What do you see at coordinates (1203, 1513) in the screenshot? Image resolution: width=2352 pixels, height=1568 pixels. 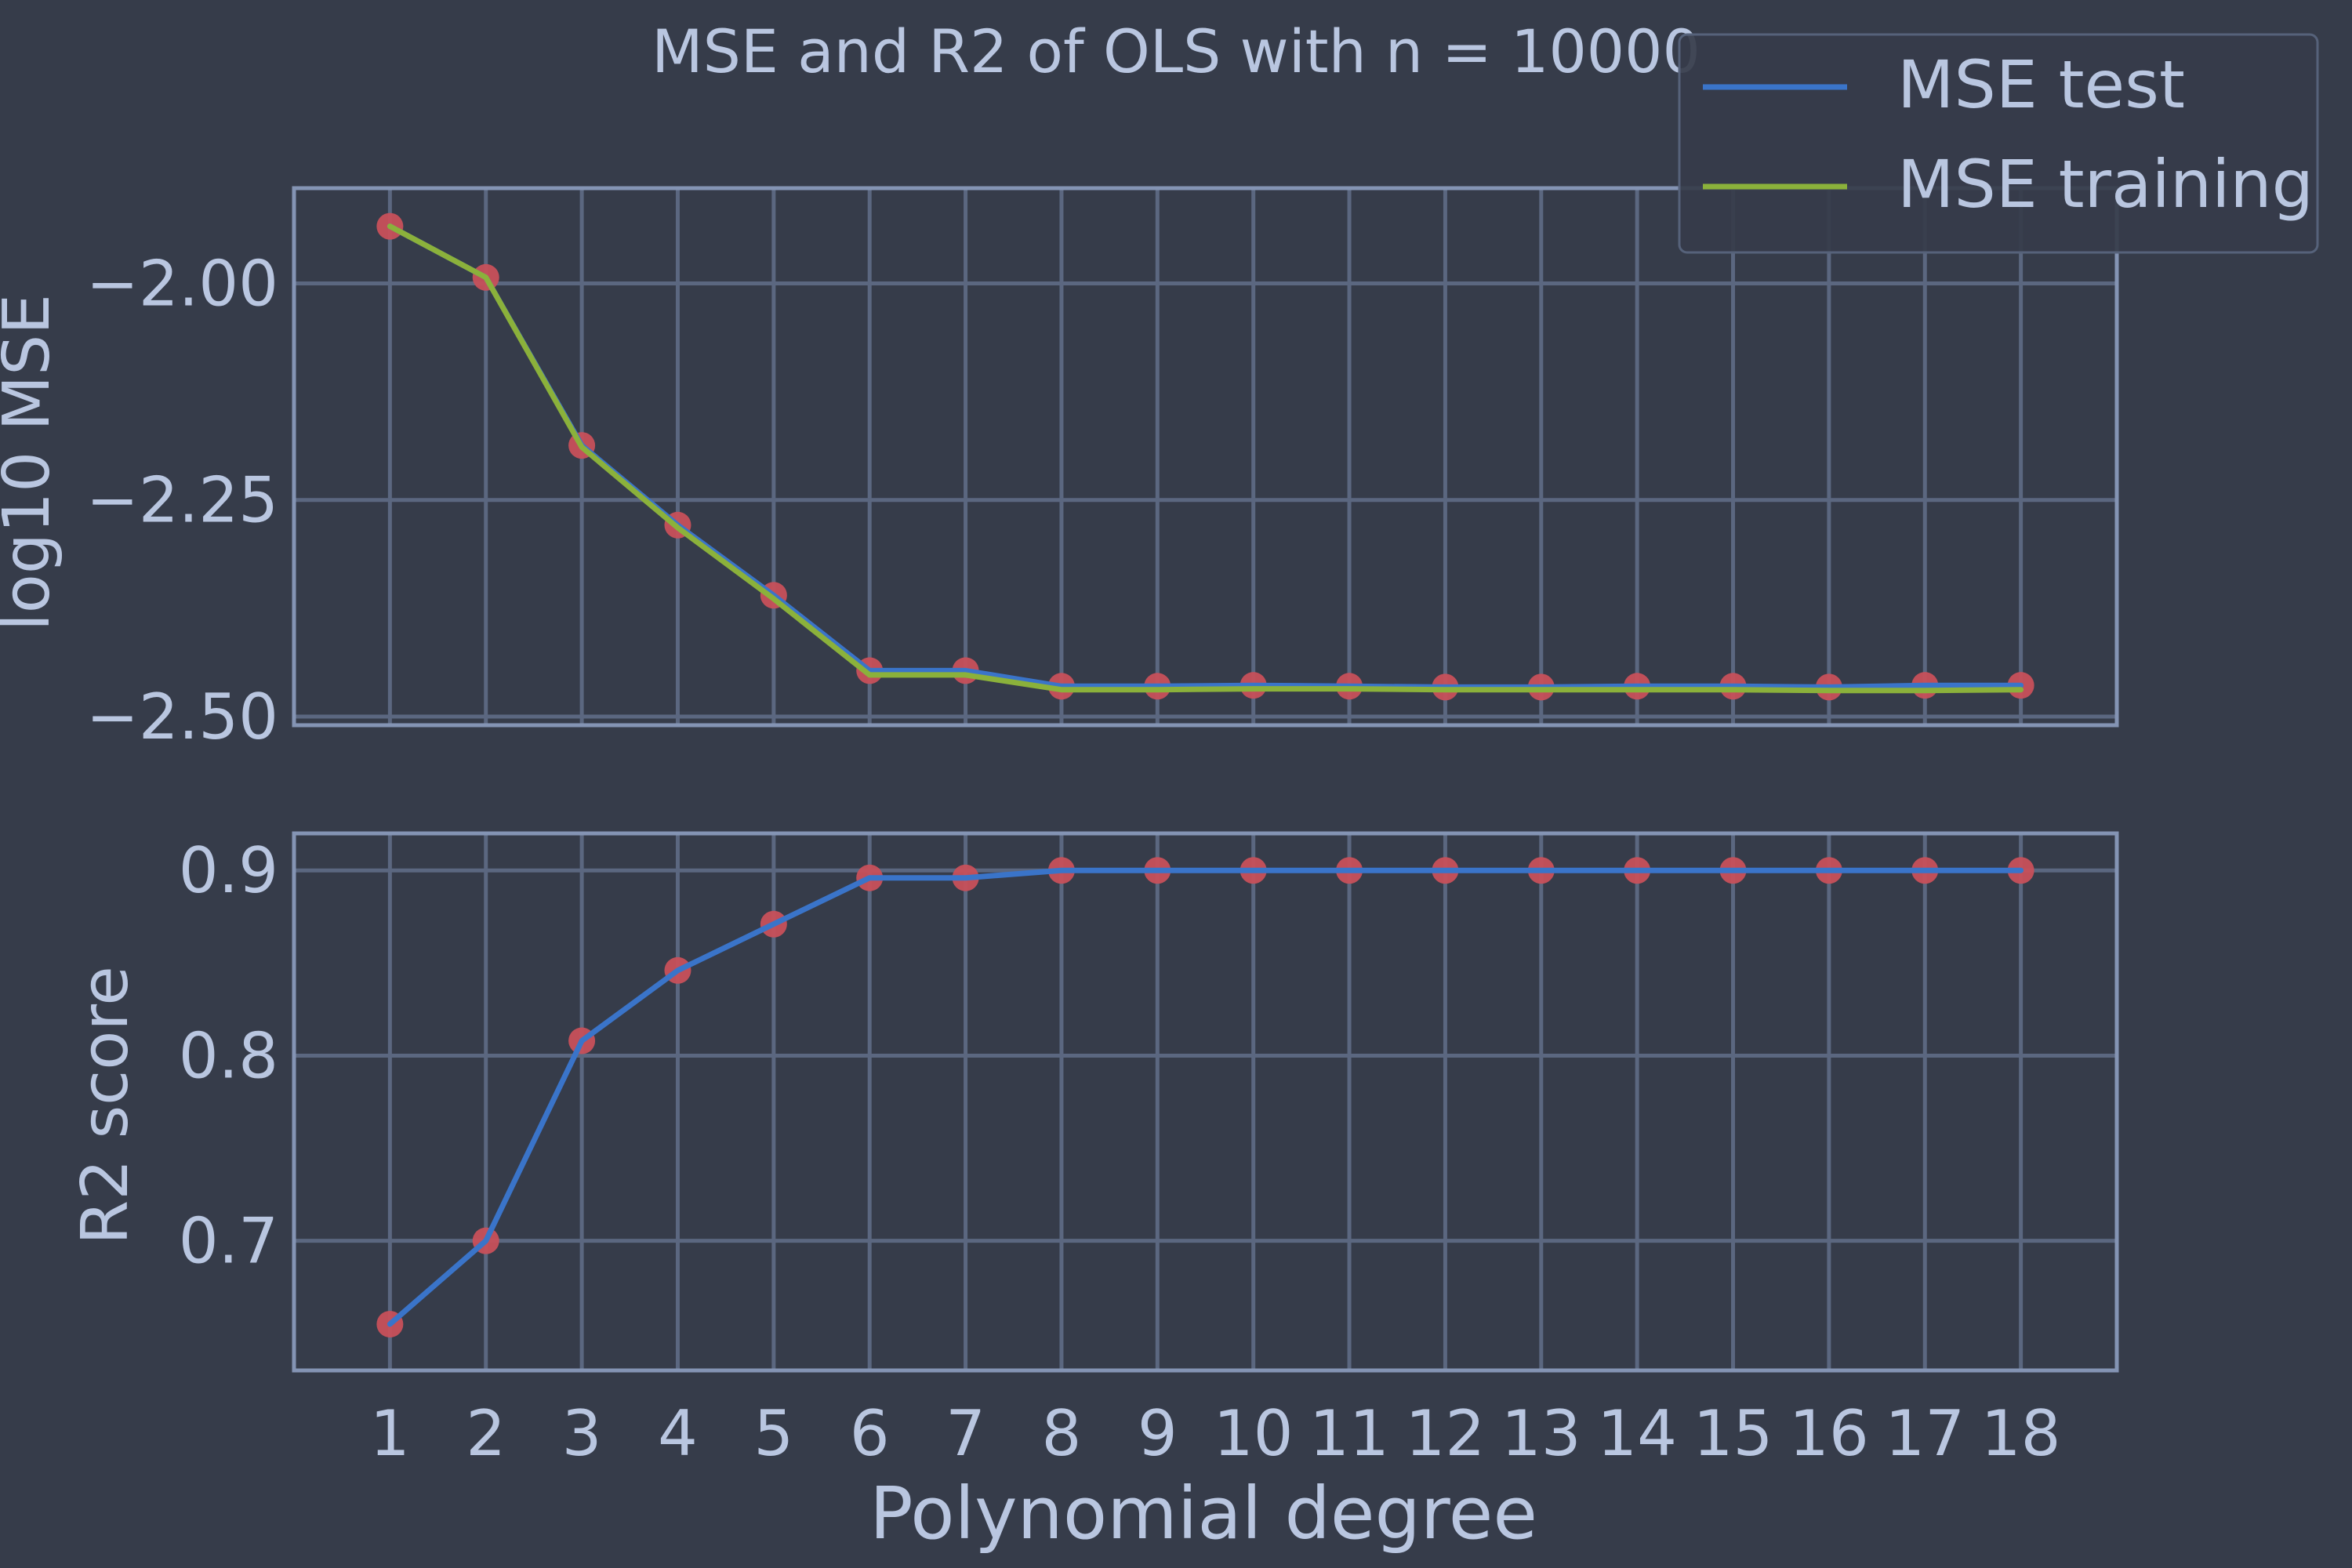 I see `bottom-xlabel: Polynomial degree` at bounding box center [1203, 1513].